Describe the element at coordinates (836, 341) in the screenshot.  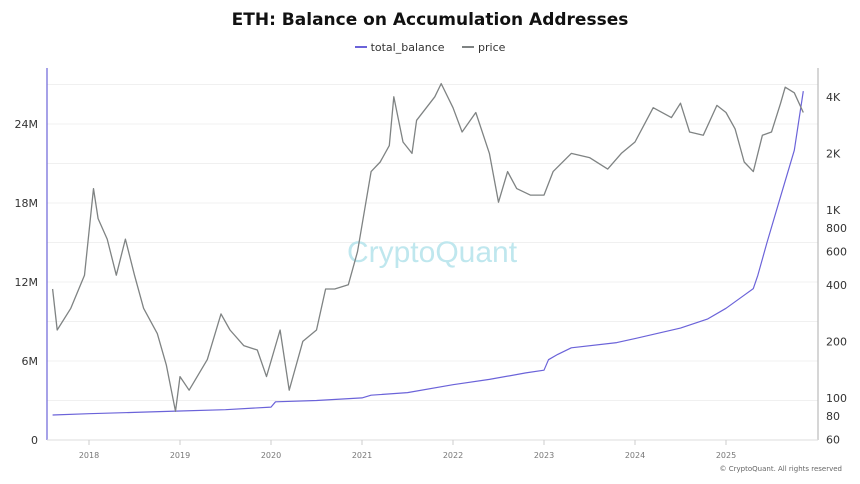
I see `y-right-tick-label: 200` at that location.